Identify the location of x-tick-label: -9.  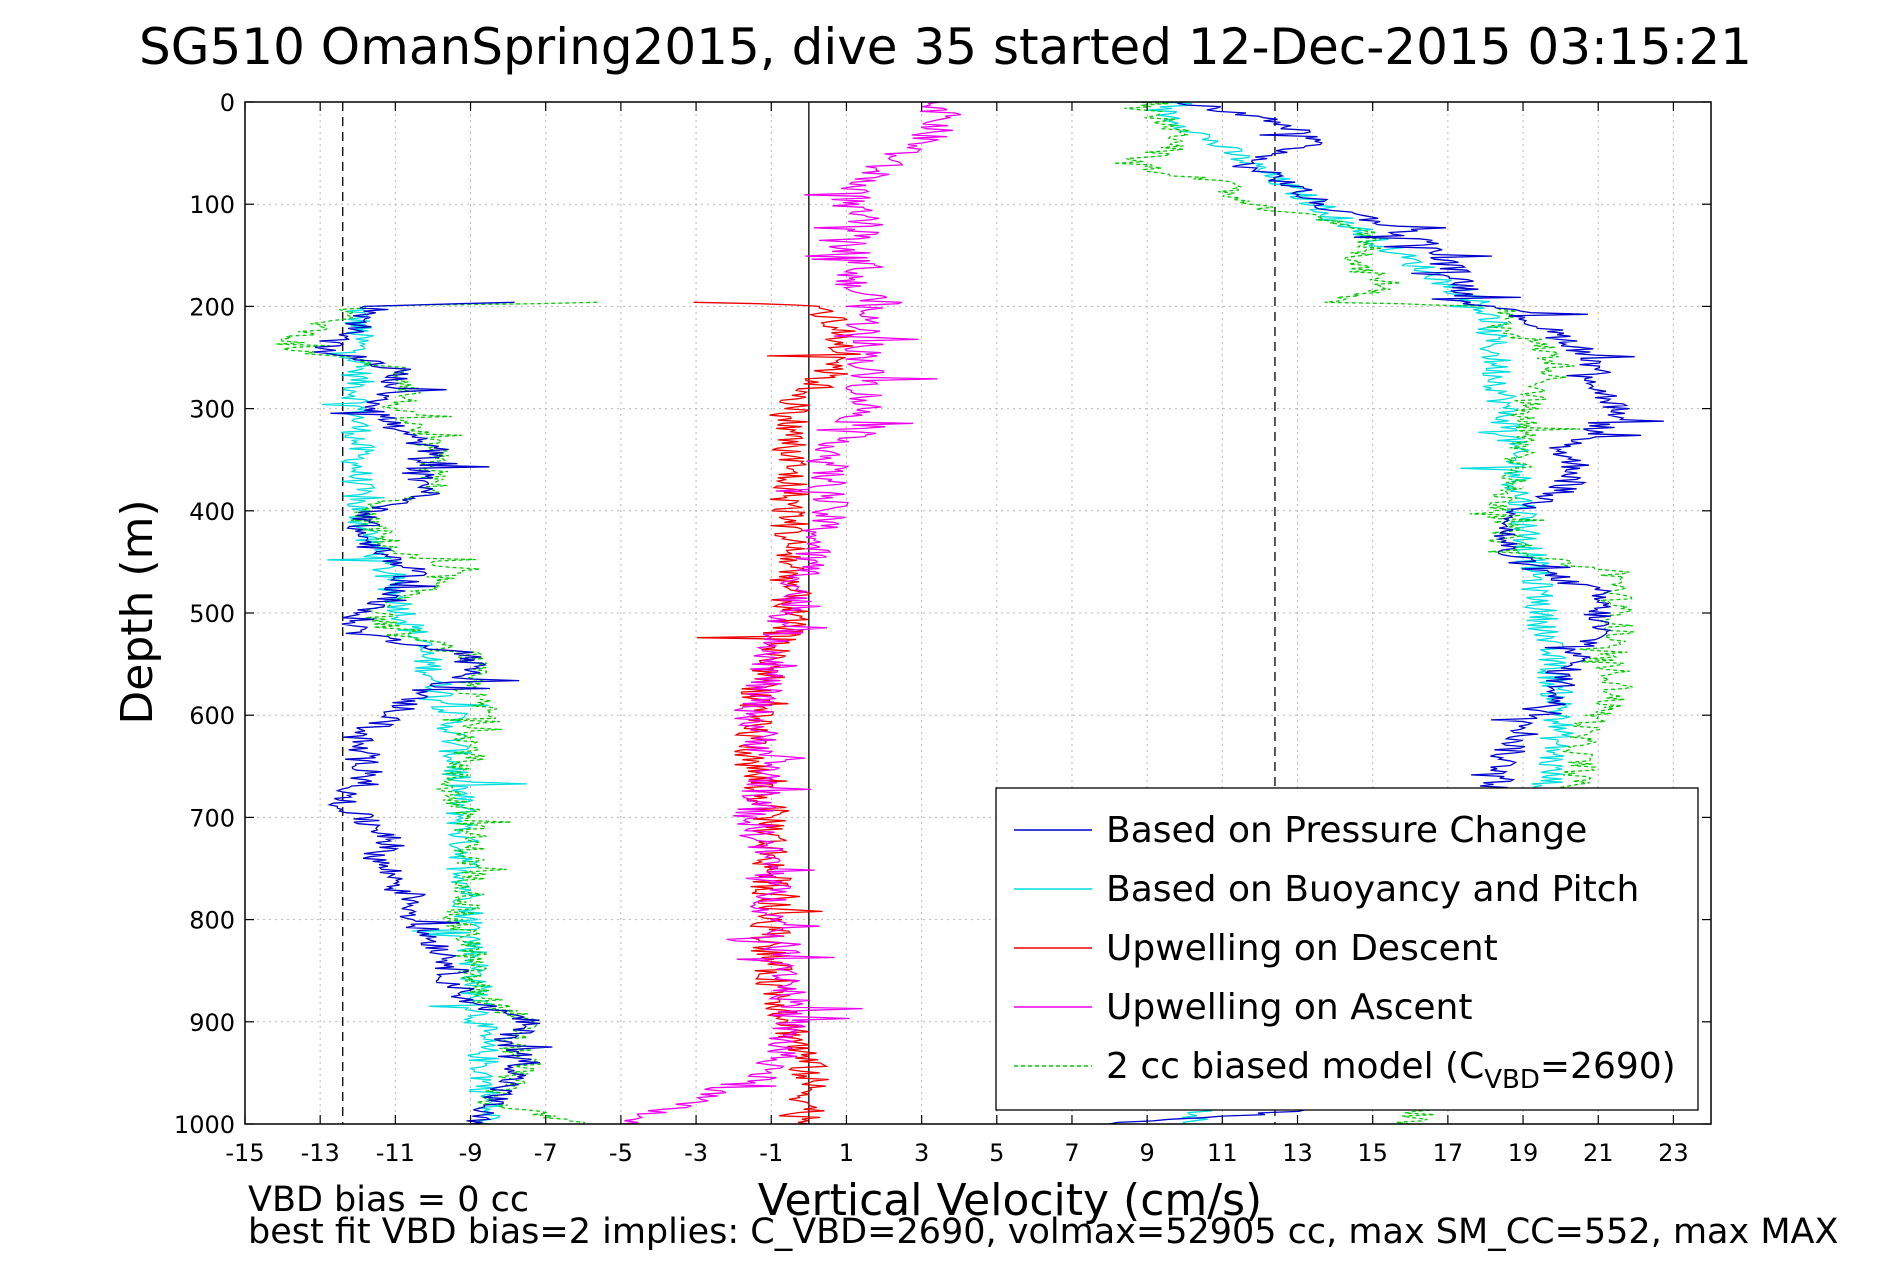
(471, 1153).